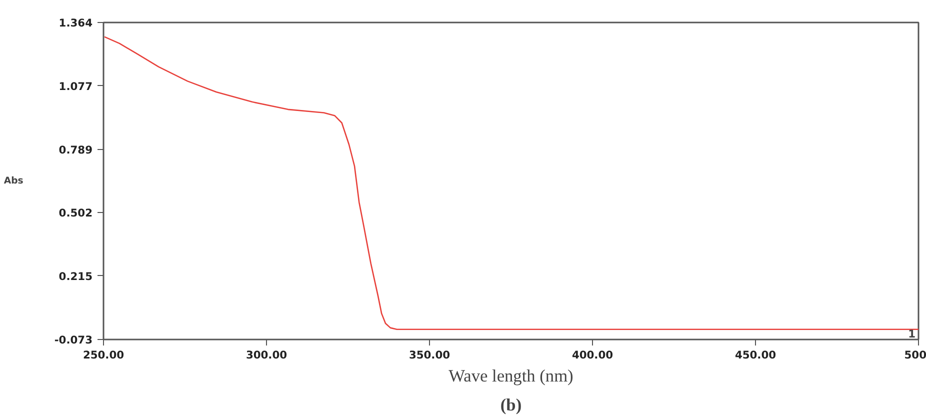  What do you see at coordinates (511, 405) in the screenshot?
I see `text: (b)` at bounding box center [511, 405].